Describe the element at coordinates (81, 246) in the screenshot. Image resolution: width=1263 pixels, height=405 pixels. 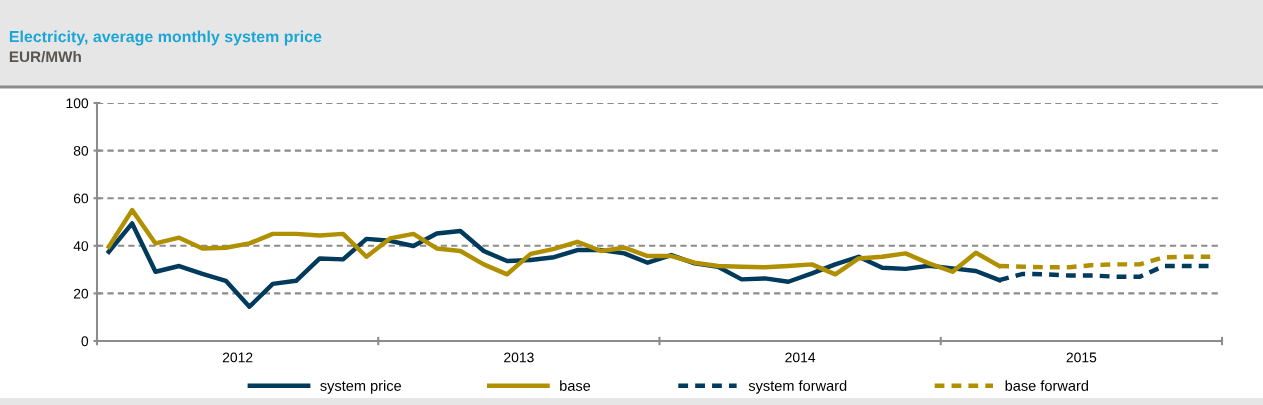
I see `y-tick-label: 40` at that location.